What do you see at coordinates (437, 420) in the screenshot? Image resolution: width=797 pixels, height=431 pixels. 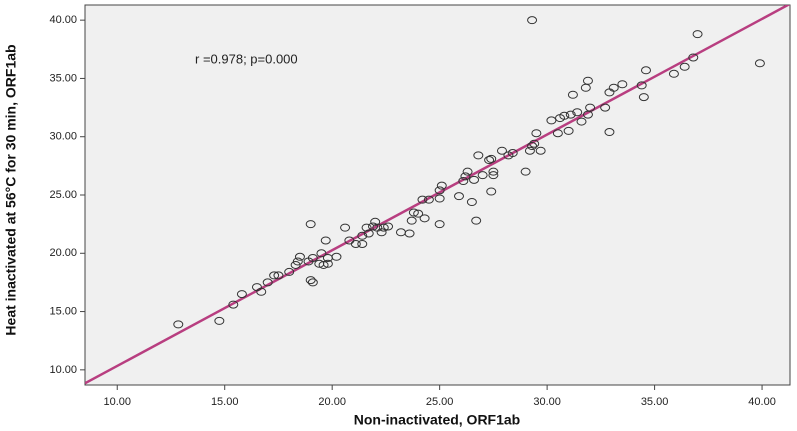 I see `x-axis-title: Non-inactivated, ORF1ab` at bounding box center [437, 420].